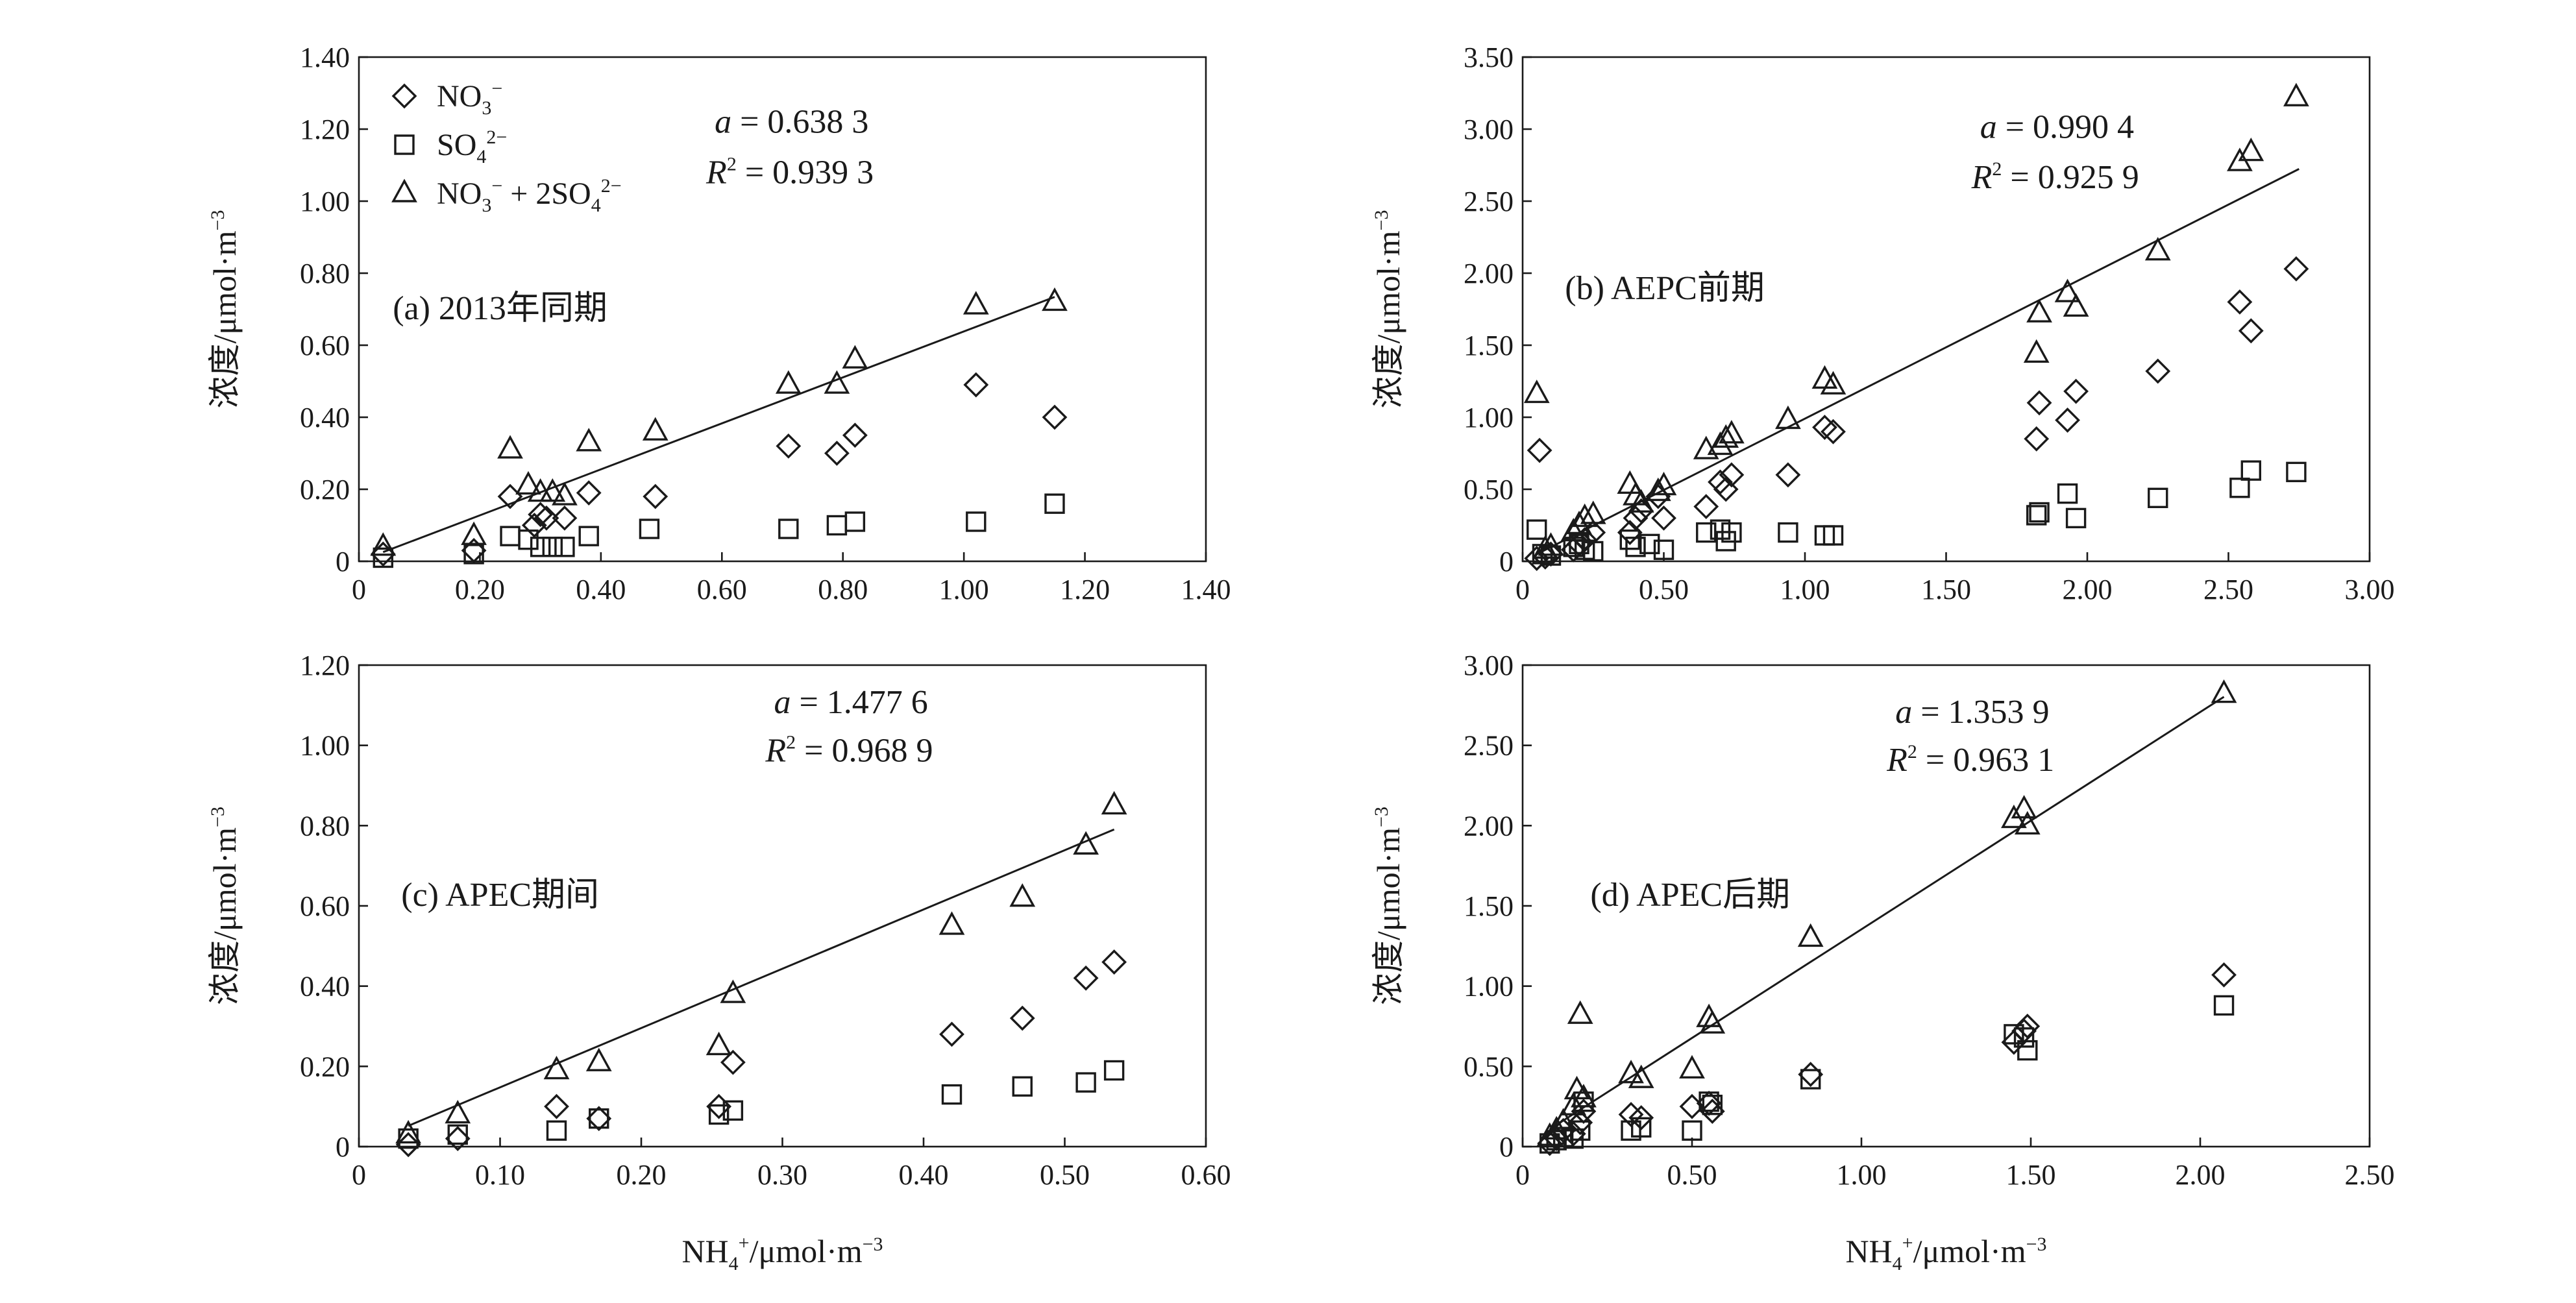  I want to click on x-tick-label: 1.40, so click(1206, 589).